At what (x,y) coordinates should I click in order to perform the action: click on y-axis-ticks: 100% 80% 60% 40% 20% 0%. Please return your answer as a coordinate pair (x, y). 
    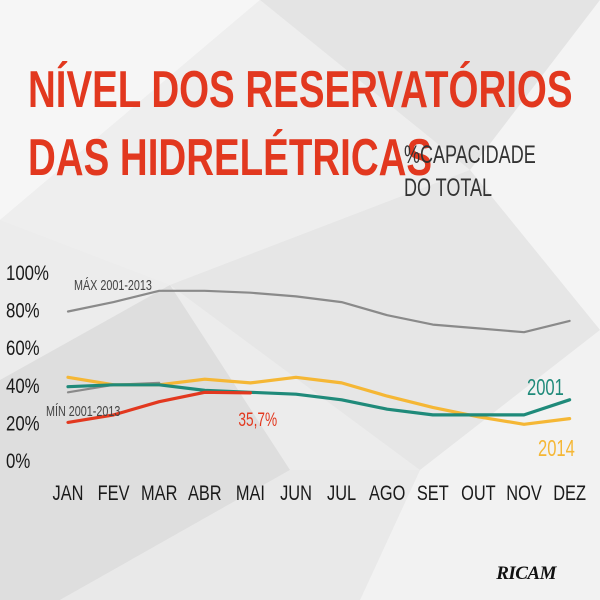
    Looking at the image, I should click on (27, 367).